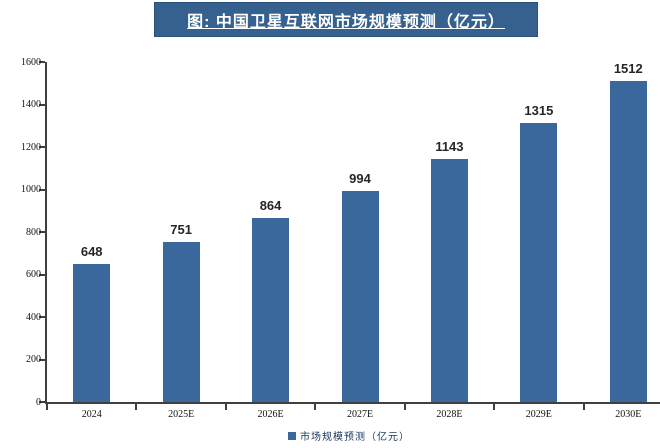 The height and width of the screenshot is (448, 660). What do you see at coordinates (91, 414) in the screenshot?
I see `x-tick-label: 2024` at bounding box center [91, 414].